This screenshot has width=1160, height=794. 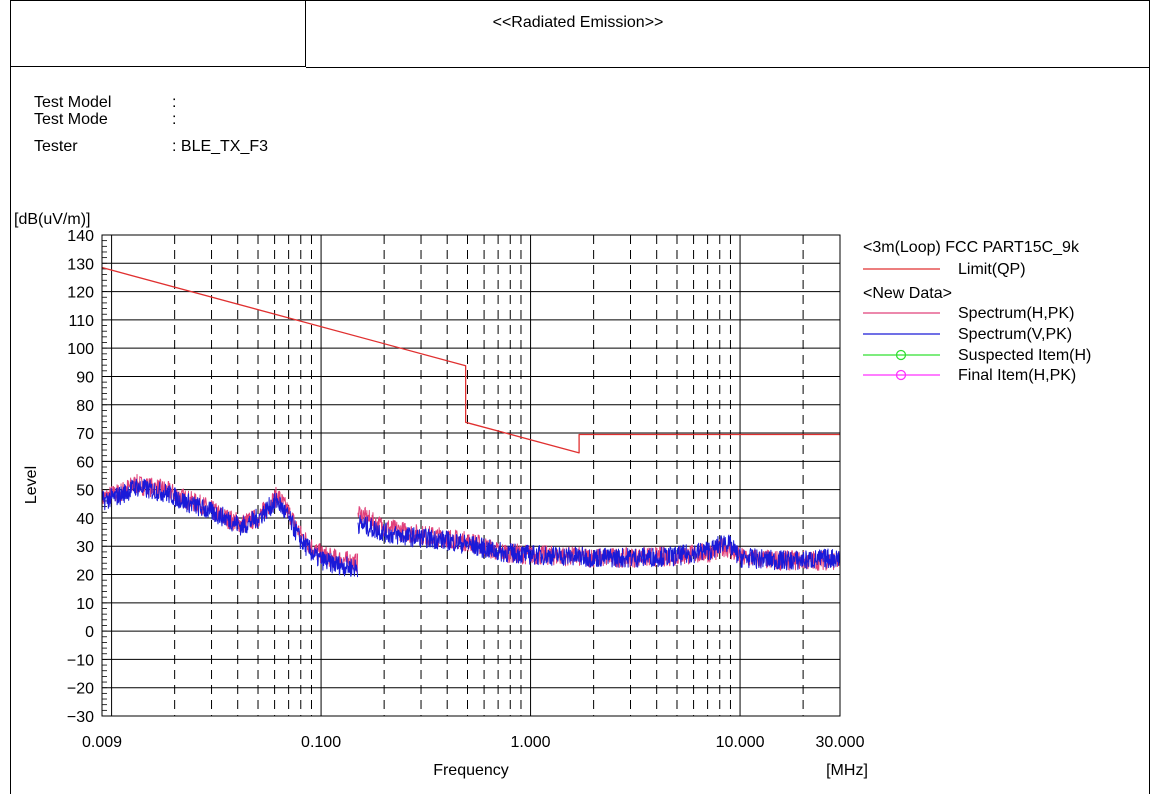 What do you see at coordinates (81, 321) in the screenshot?
I see `y-tick-label: 110` at bounding box center [81, 321].